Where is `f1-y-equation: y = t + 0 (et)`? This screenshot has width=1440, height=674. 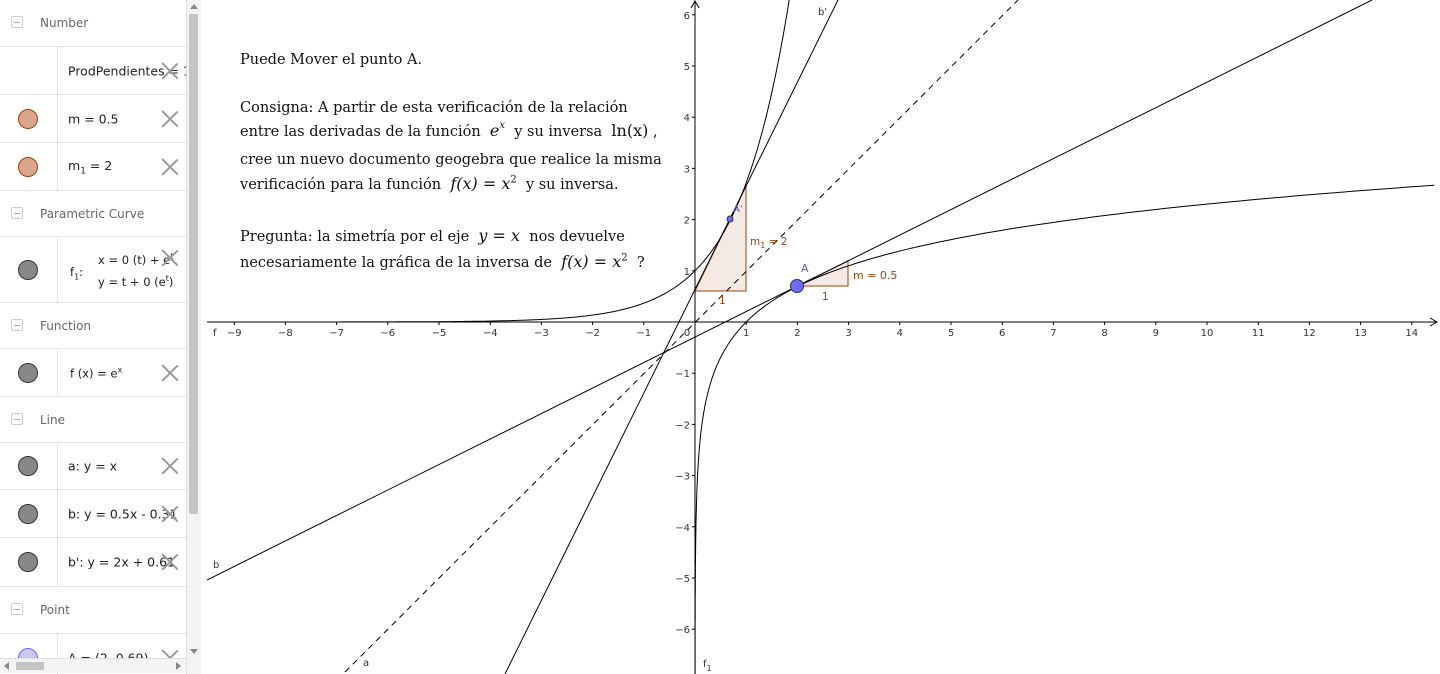
f1-y-equation: y = t + 0 (et) is located at coordinates (135, 281).